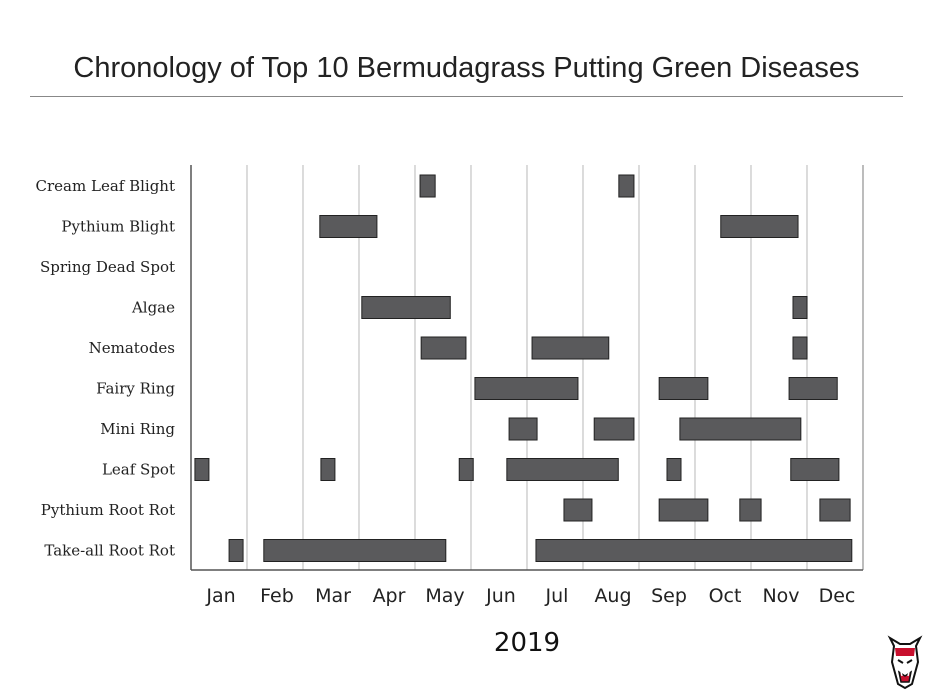  I want to click on x-tick-label: May, so click(444, 596).